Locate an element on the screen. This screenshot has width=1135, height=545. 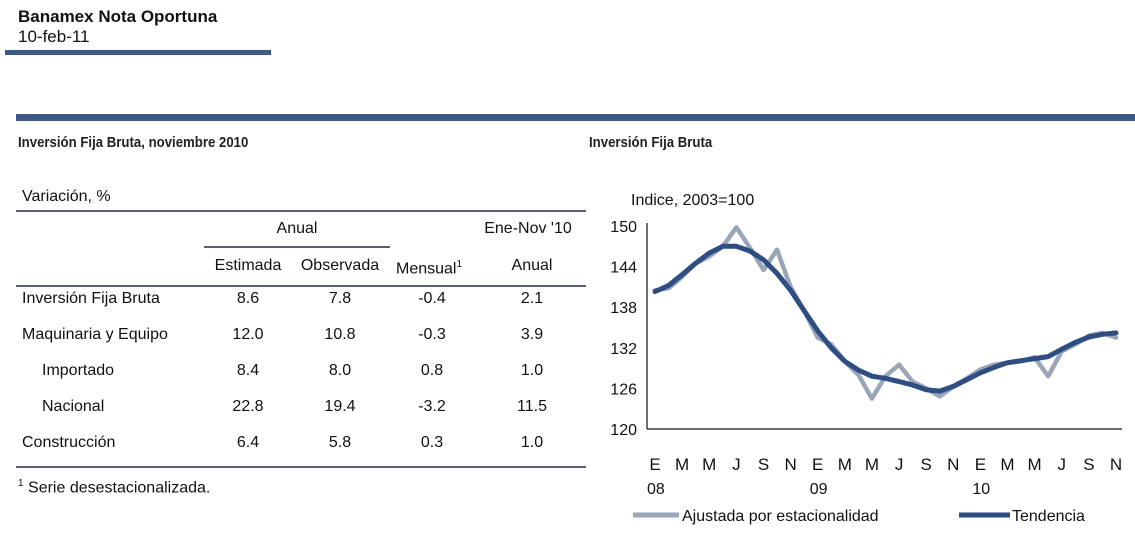
row-label: Importado is located at coordinates (78, 370).